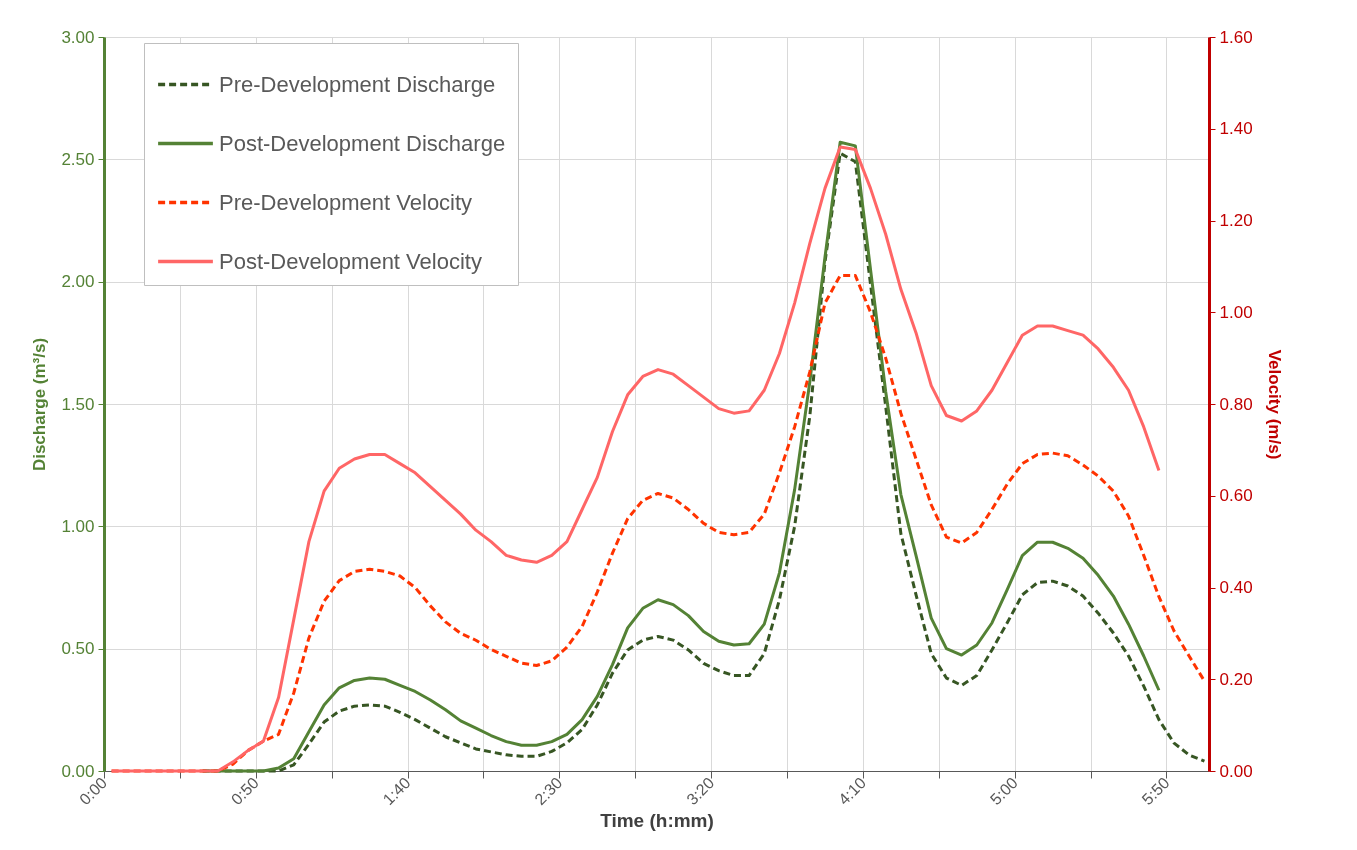  Describe the element at coordinates (1236, 679) in the screenshot. I see `y2-tick-label: 0.20` at that location.